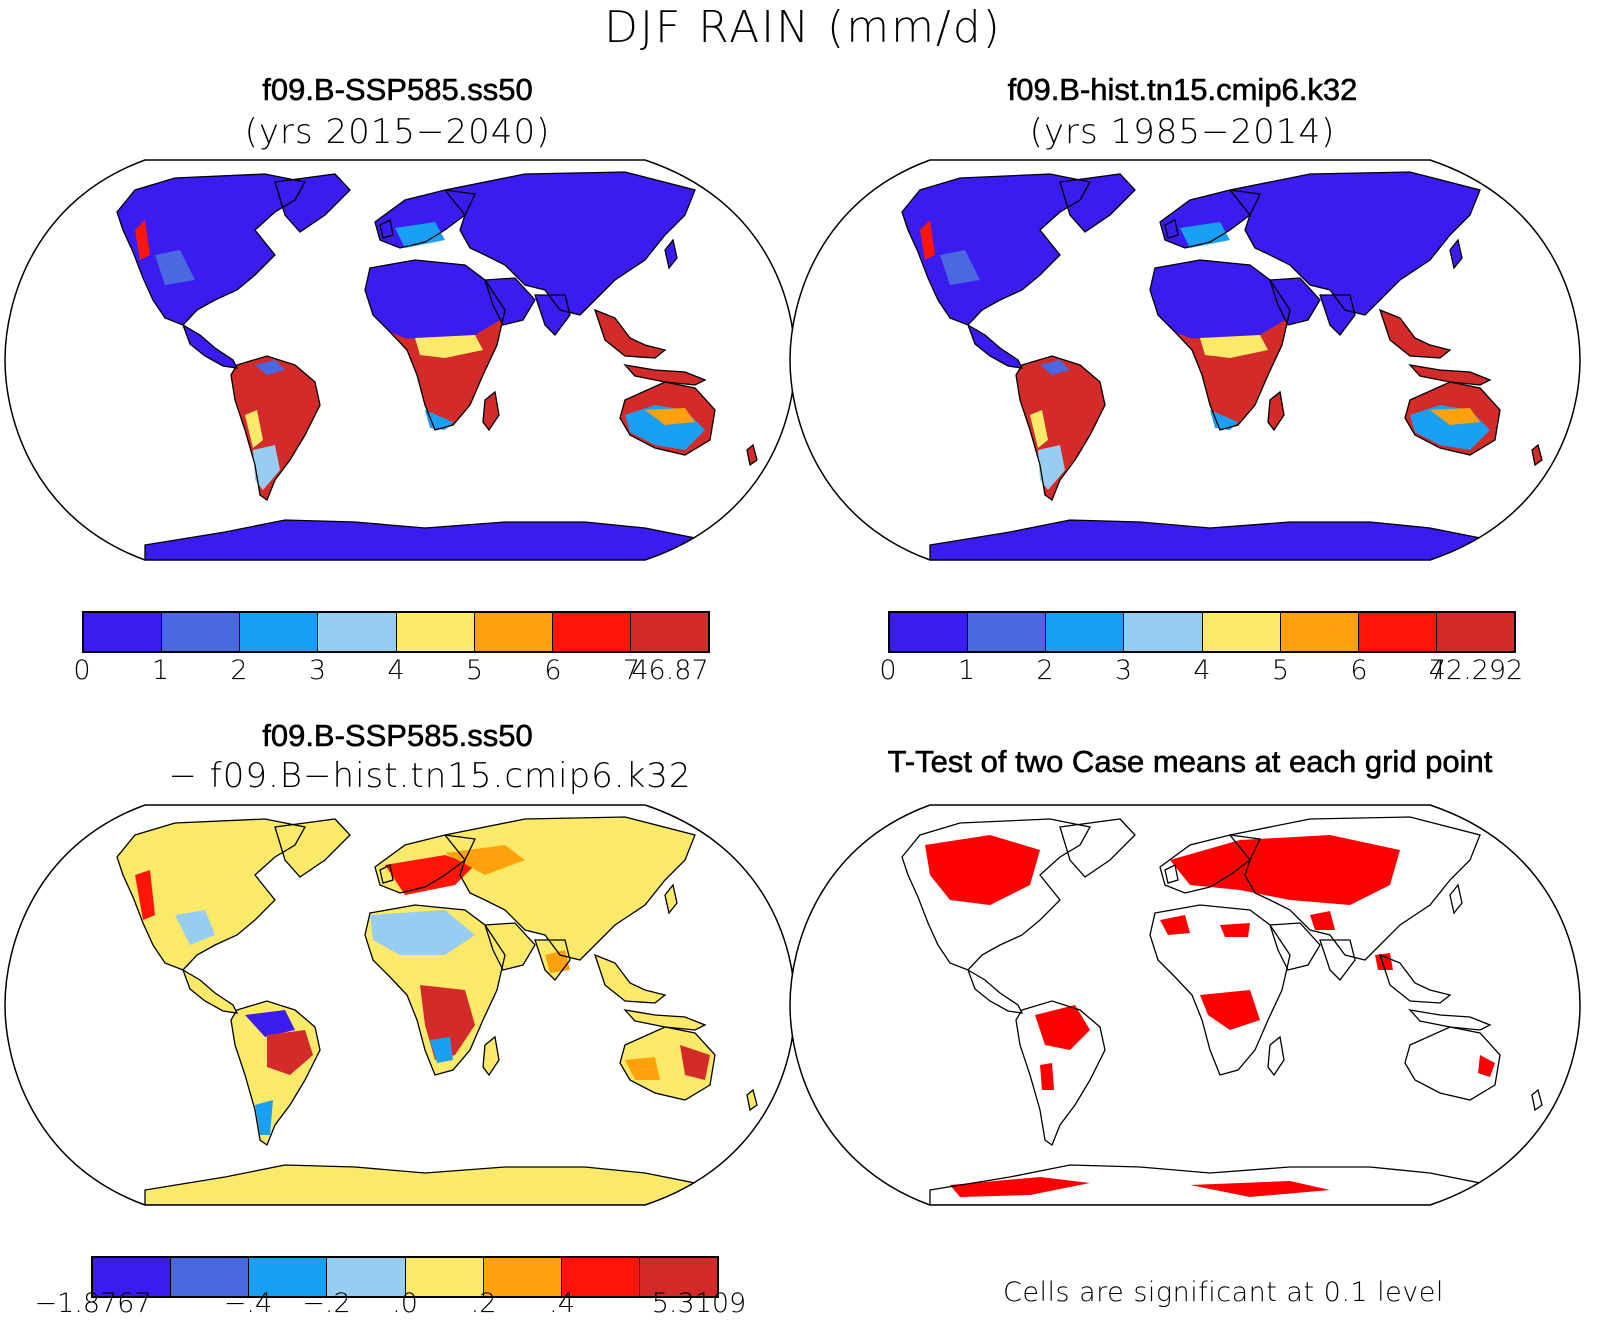  Describe the element at coordinates (397, 736) in the screenshot. I see `panel-title-bottom-left: f09.B-SSP585.ss50` at that location.